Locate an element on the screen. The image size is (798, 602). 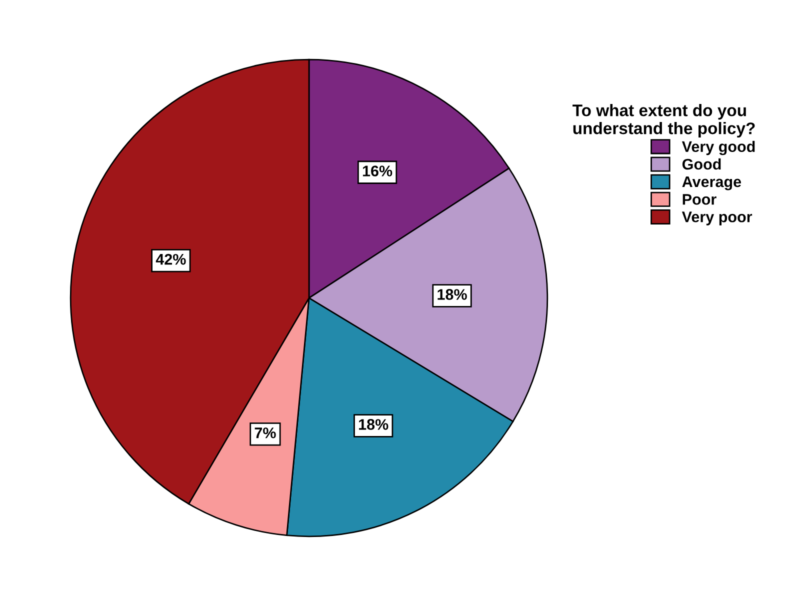
data-label: 16% is located at coordinates (377, 171).